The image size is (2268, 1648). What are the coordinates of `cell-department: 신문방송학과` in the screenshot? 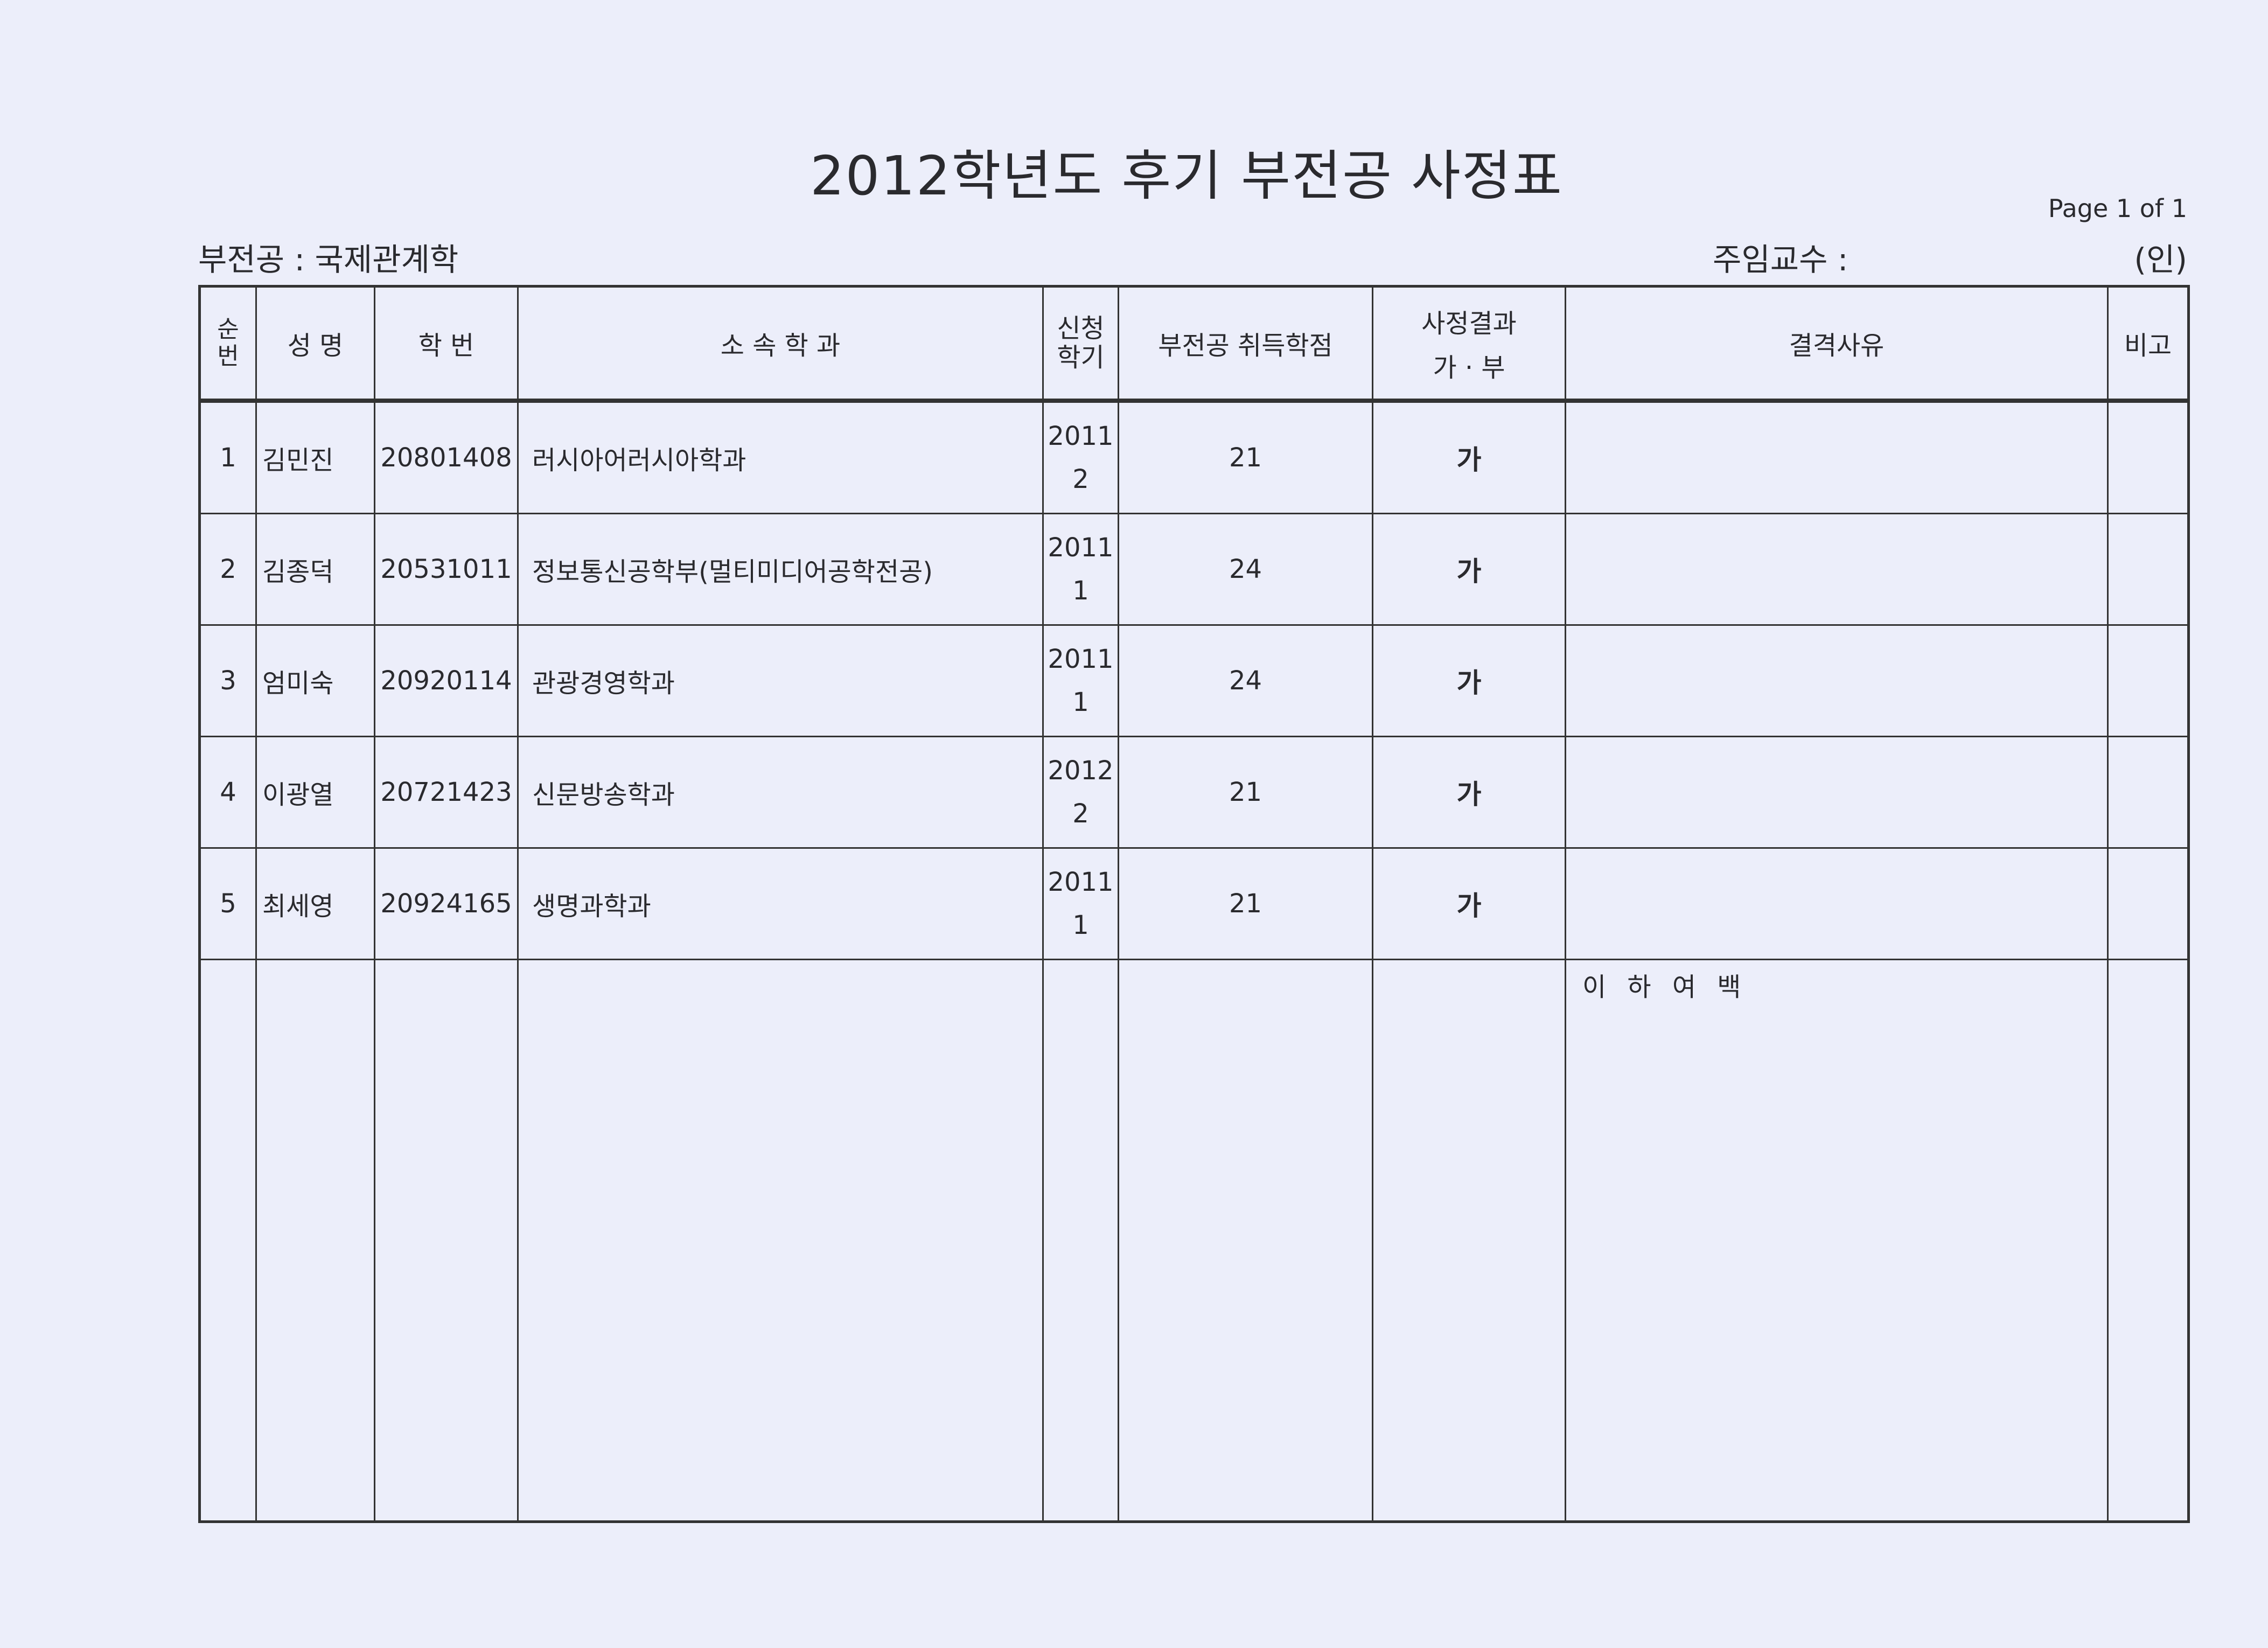 It's located at (780, 792).